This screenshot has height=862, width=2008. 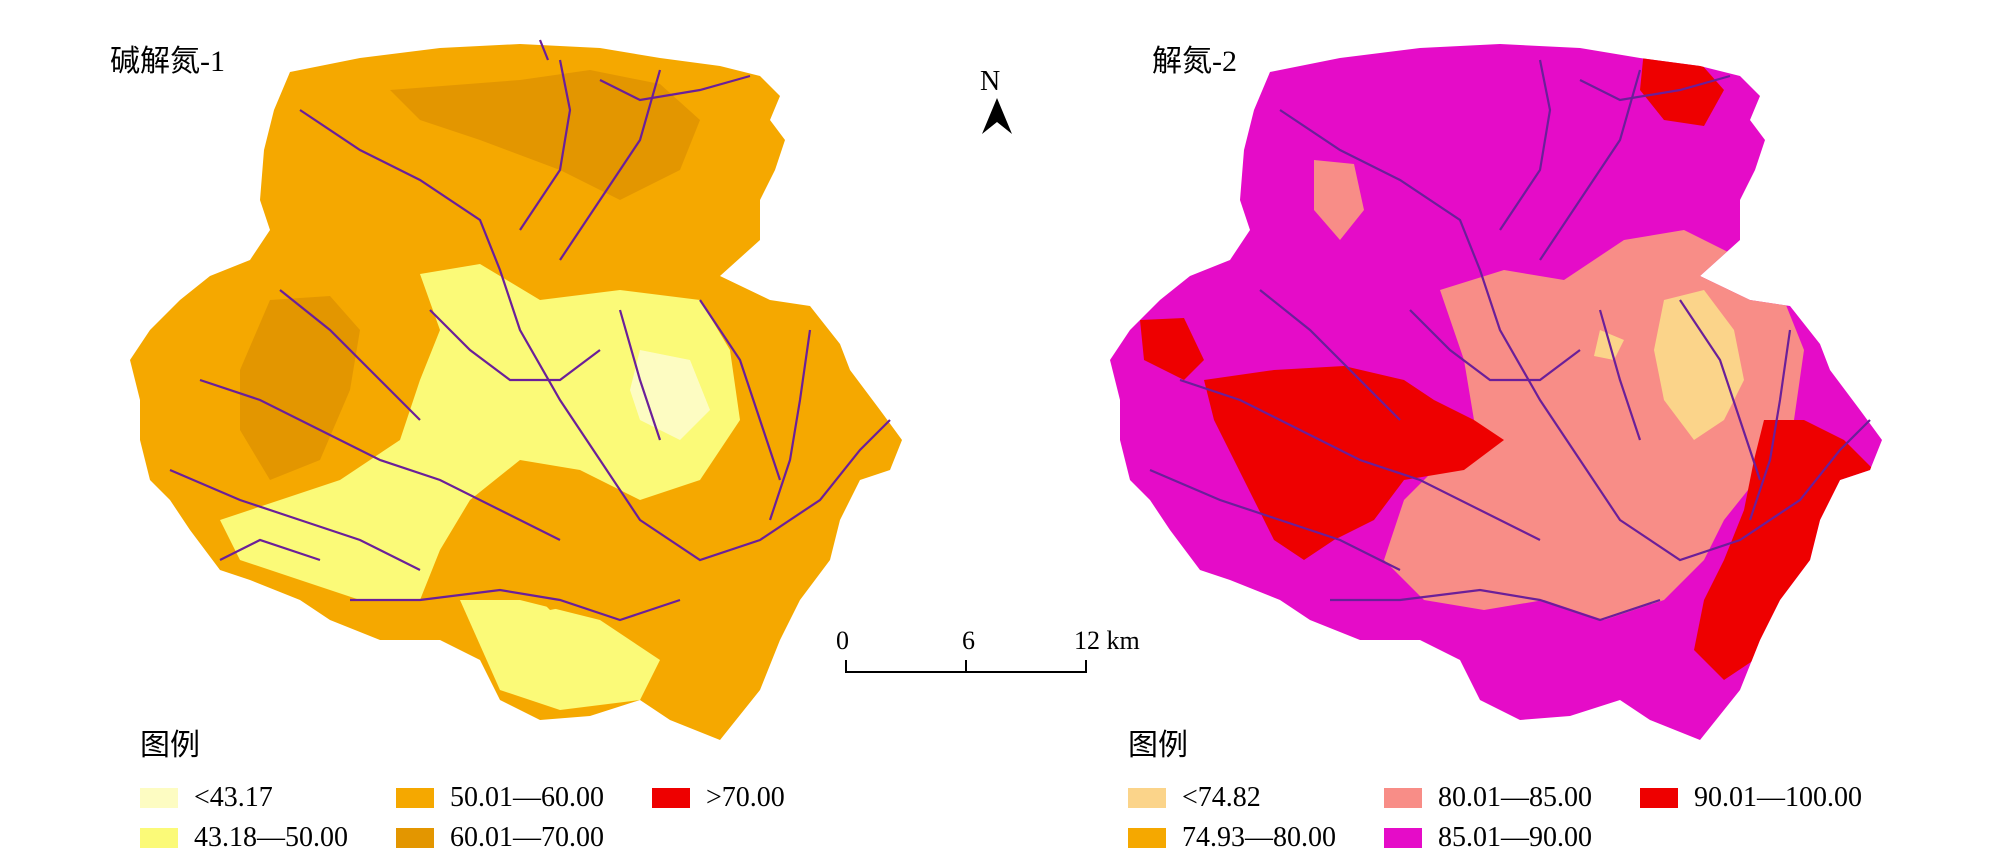 I want to click on right-legend-title: 图例, so click(x=1158, y=745).